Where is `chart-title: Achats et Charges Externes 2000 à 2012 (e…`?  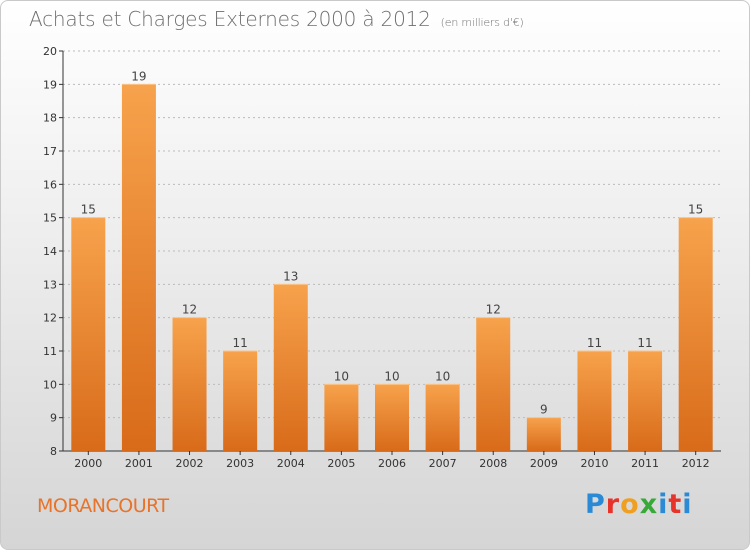
chart-title: Achats et Charges Externes 2000 à 2012 (e… is located at coordinates (276, 19).